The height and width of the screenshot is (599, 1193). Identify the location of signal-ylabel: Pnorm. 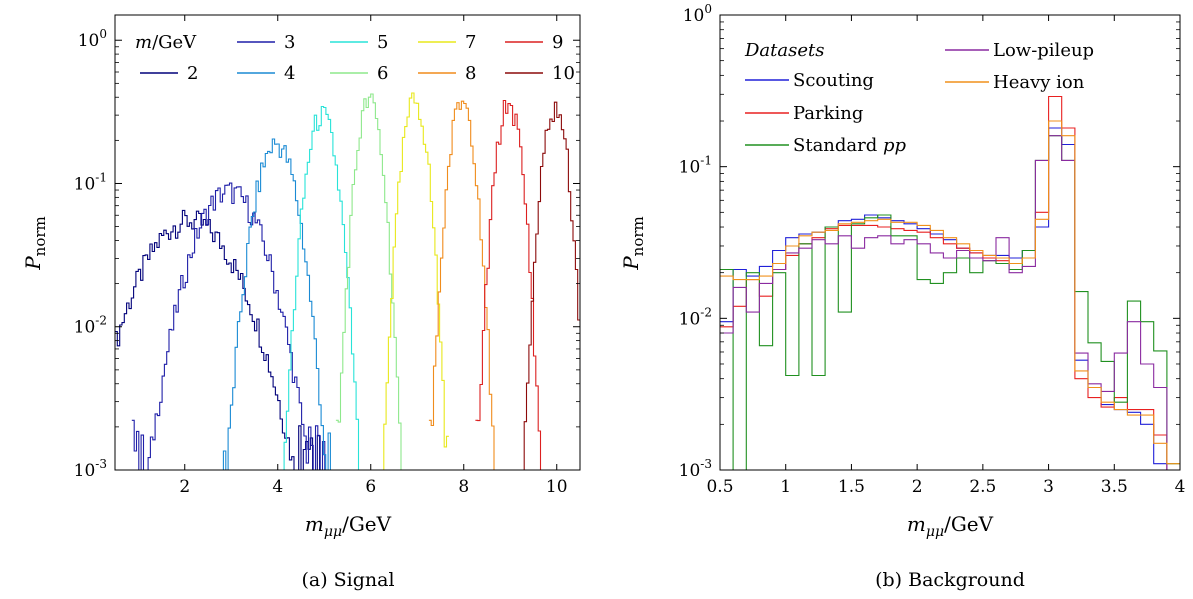
(35, 243).